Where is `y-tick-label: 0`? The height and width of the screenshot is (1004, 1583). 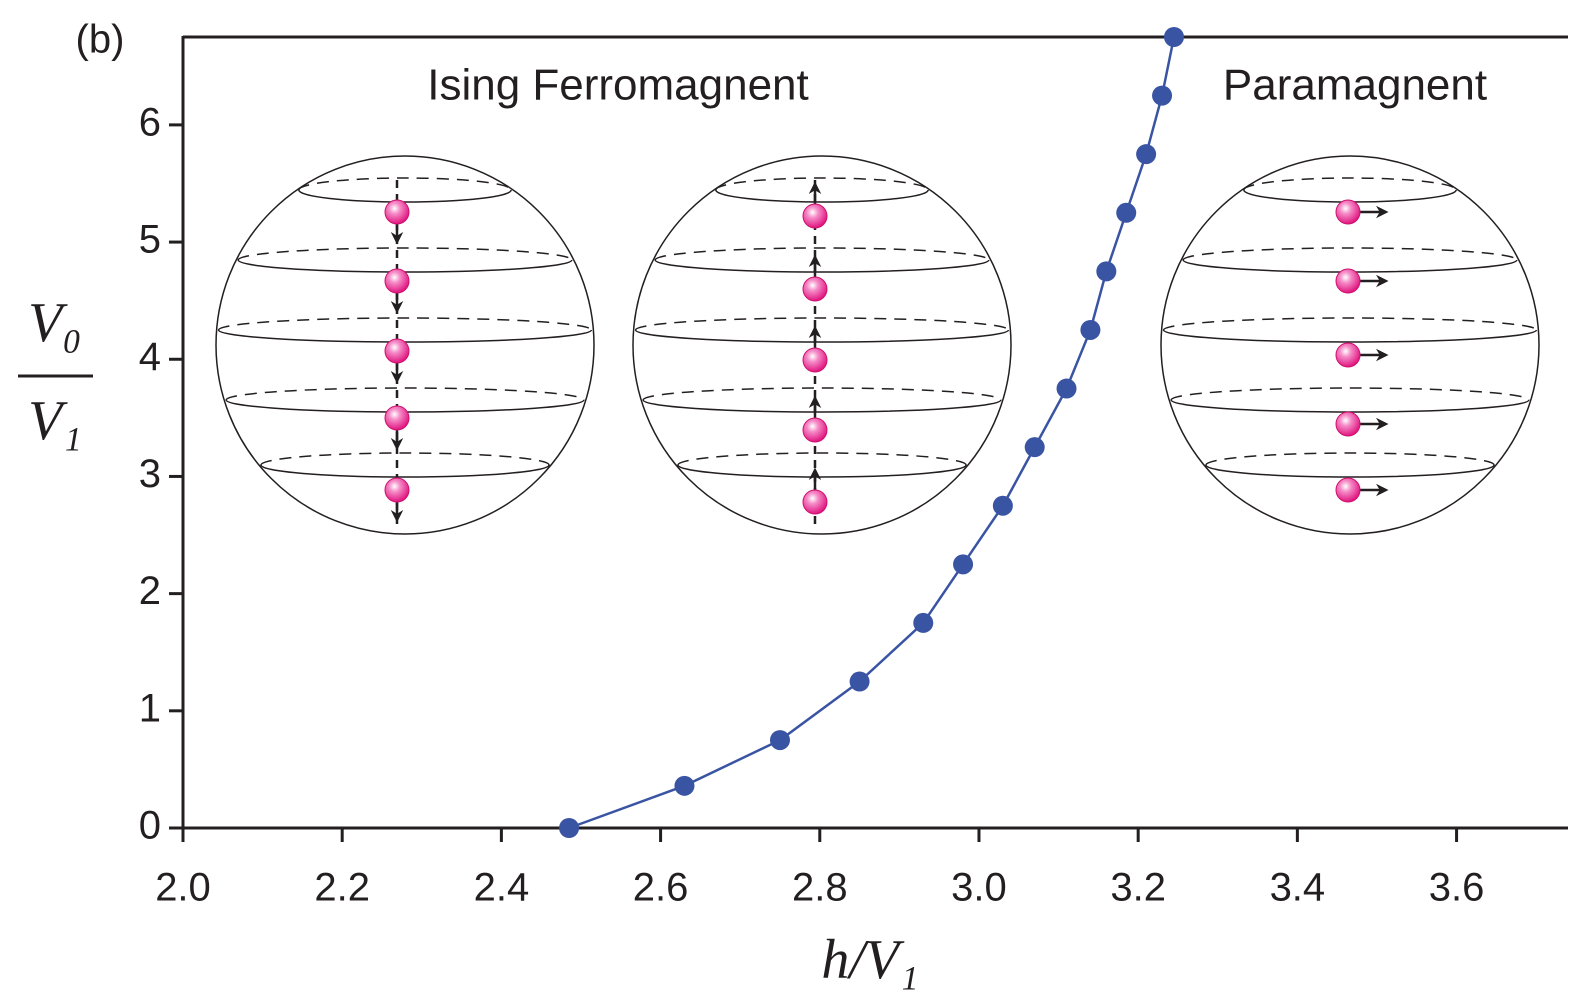 y-tick-label: 0 is located at coordinates (150, 826).